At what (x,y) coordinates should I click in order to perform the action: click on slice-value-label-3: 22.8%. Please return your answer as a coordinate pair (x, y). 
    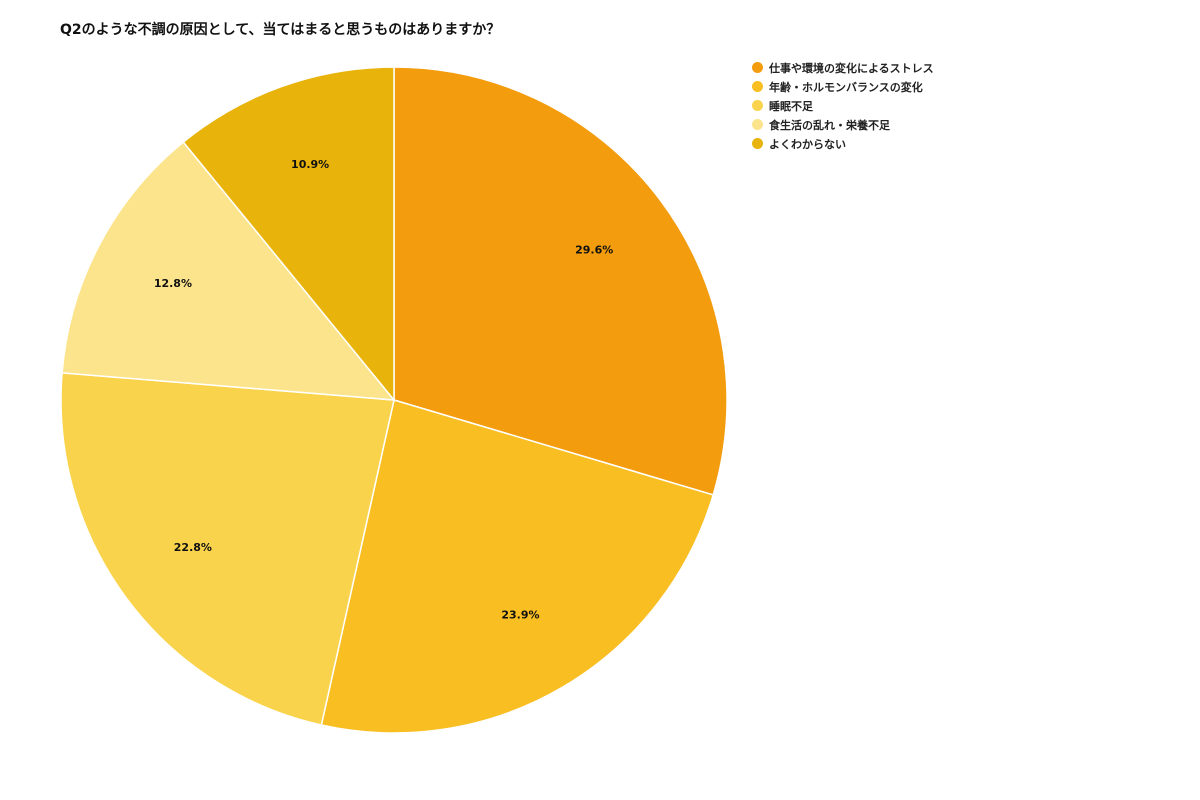
    Looking at the image, I should click on (193, 547).